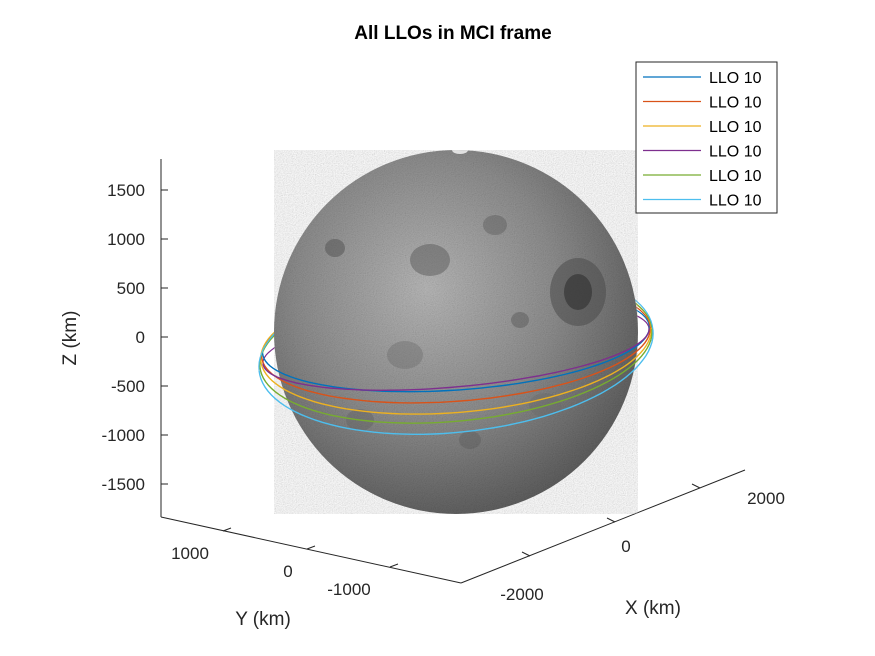 Image resolution: width=875 pixels, height=656 pixels. I want to click on orbits-front-group, so click(456, 380).